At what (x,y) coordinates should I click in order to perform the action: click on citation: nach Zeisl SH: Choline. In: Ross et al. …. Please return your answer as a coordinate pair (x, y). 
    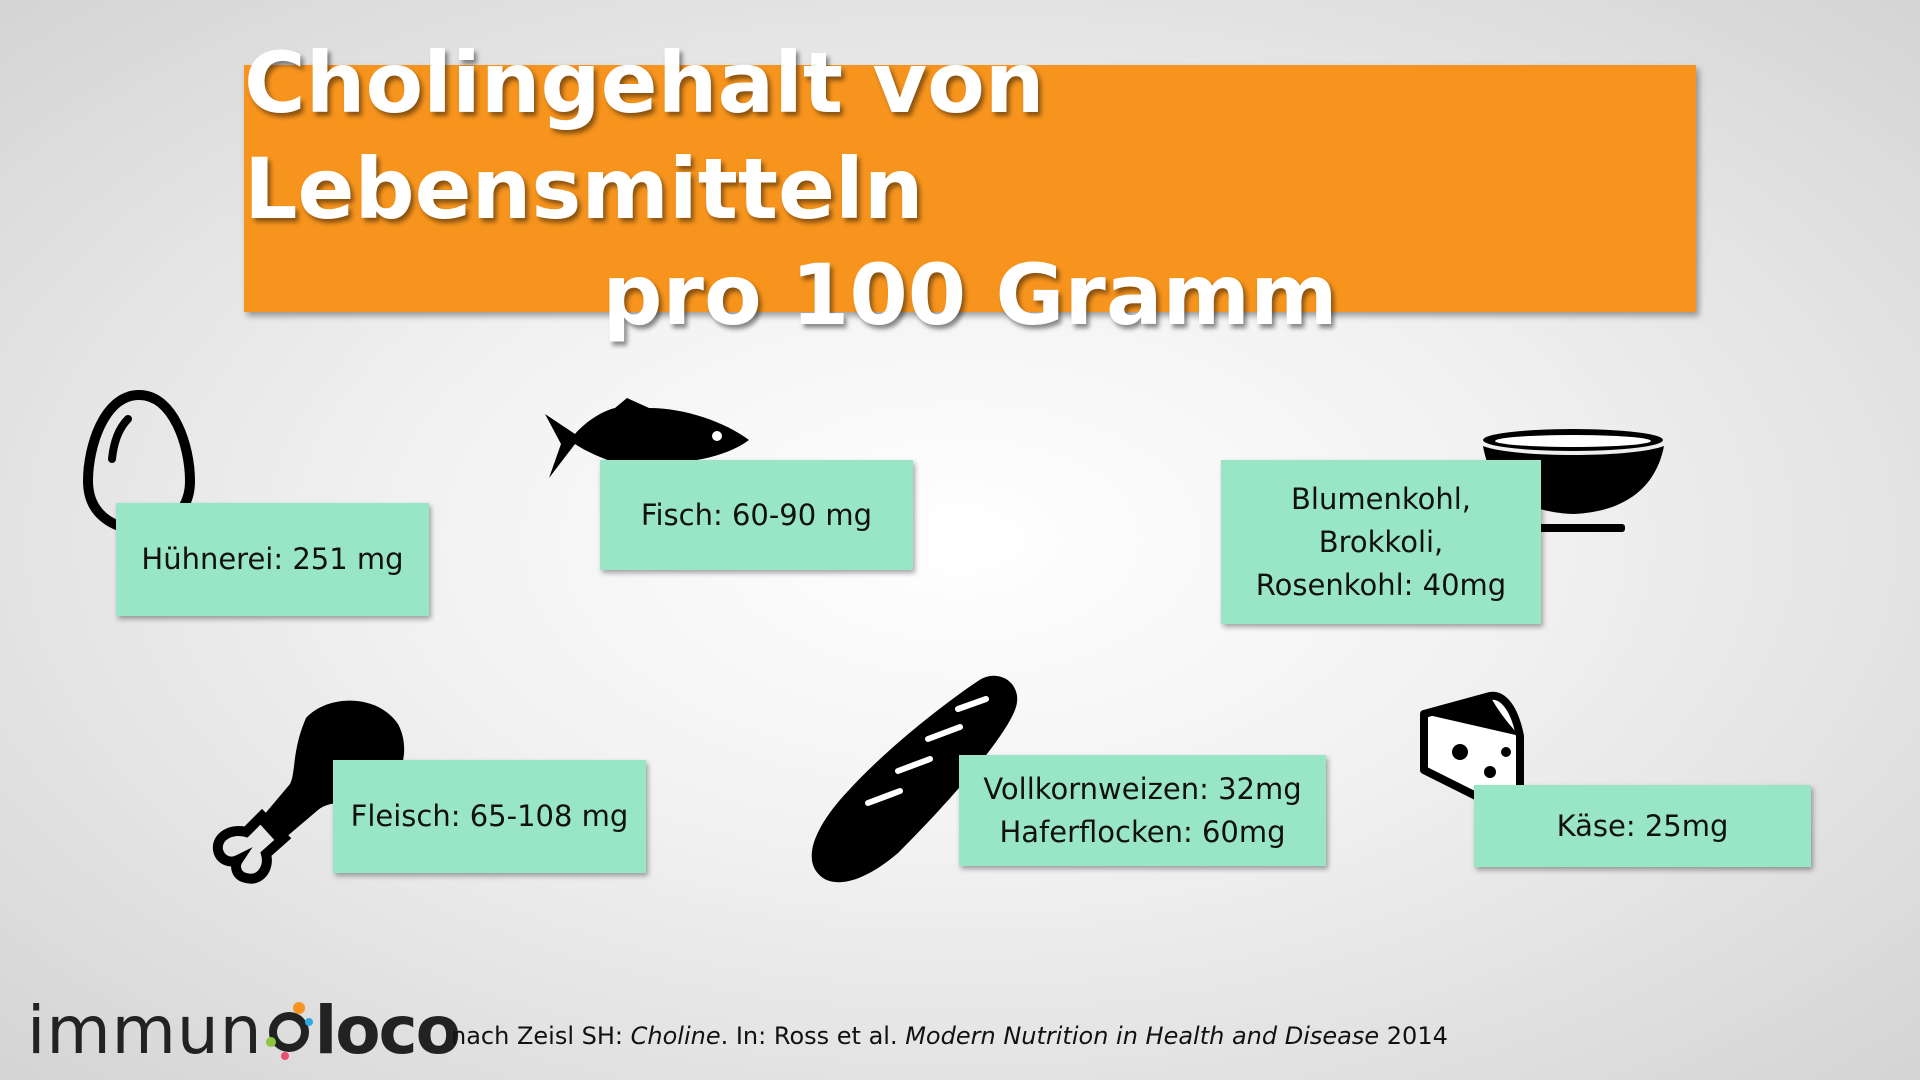
    Looking at the image, I should click on (949, 1036).